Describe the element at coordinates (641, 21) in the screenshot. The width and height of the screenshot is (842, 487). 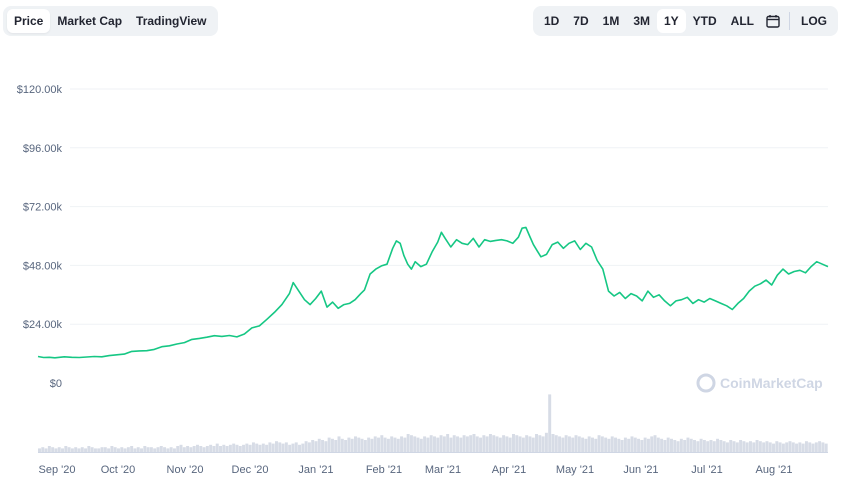
I see `range-3m: 3M` at that location.